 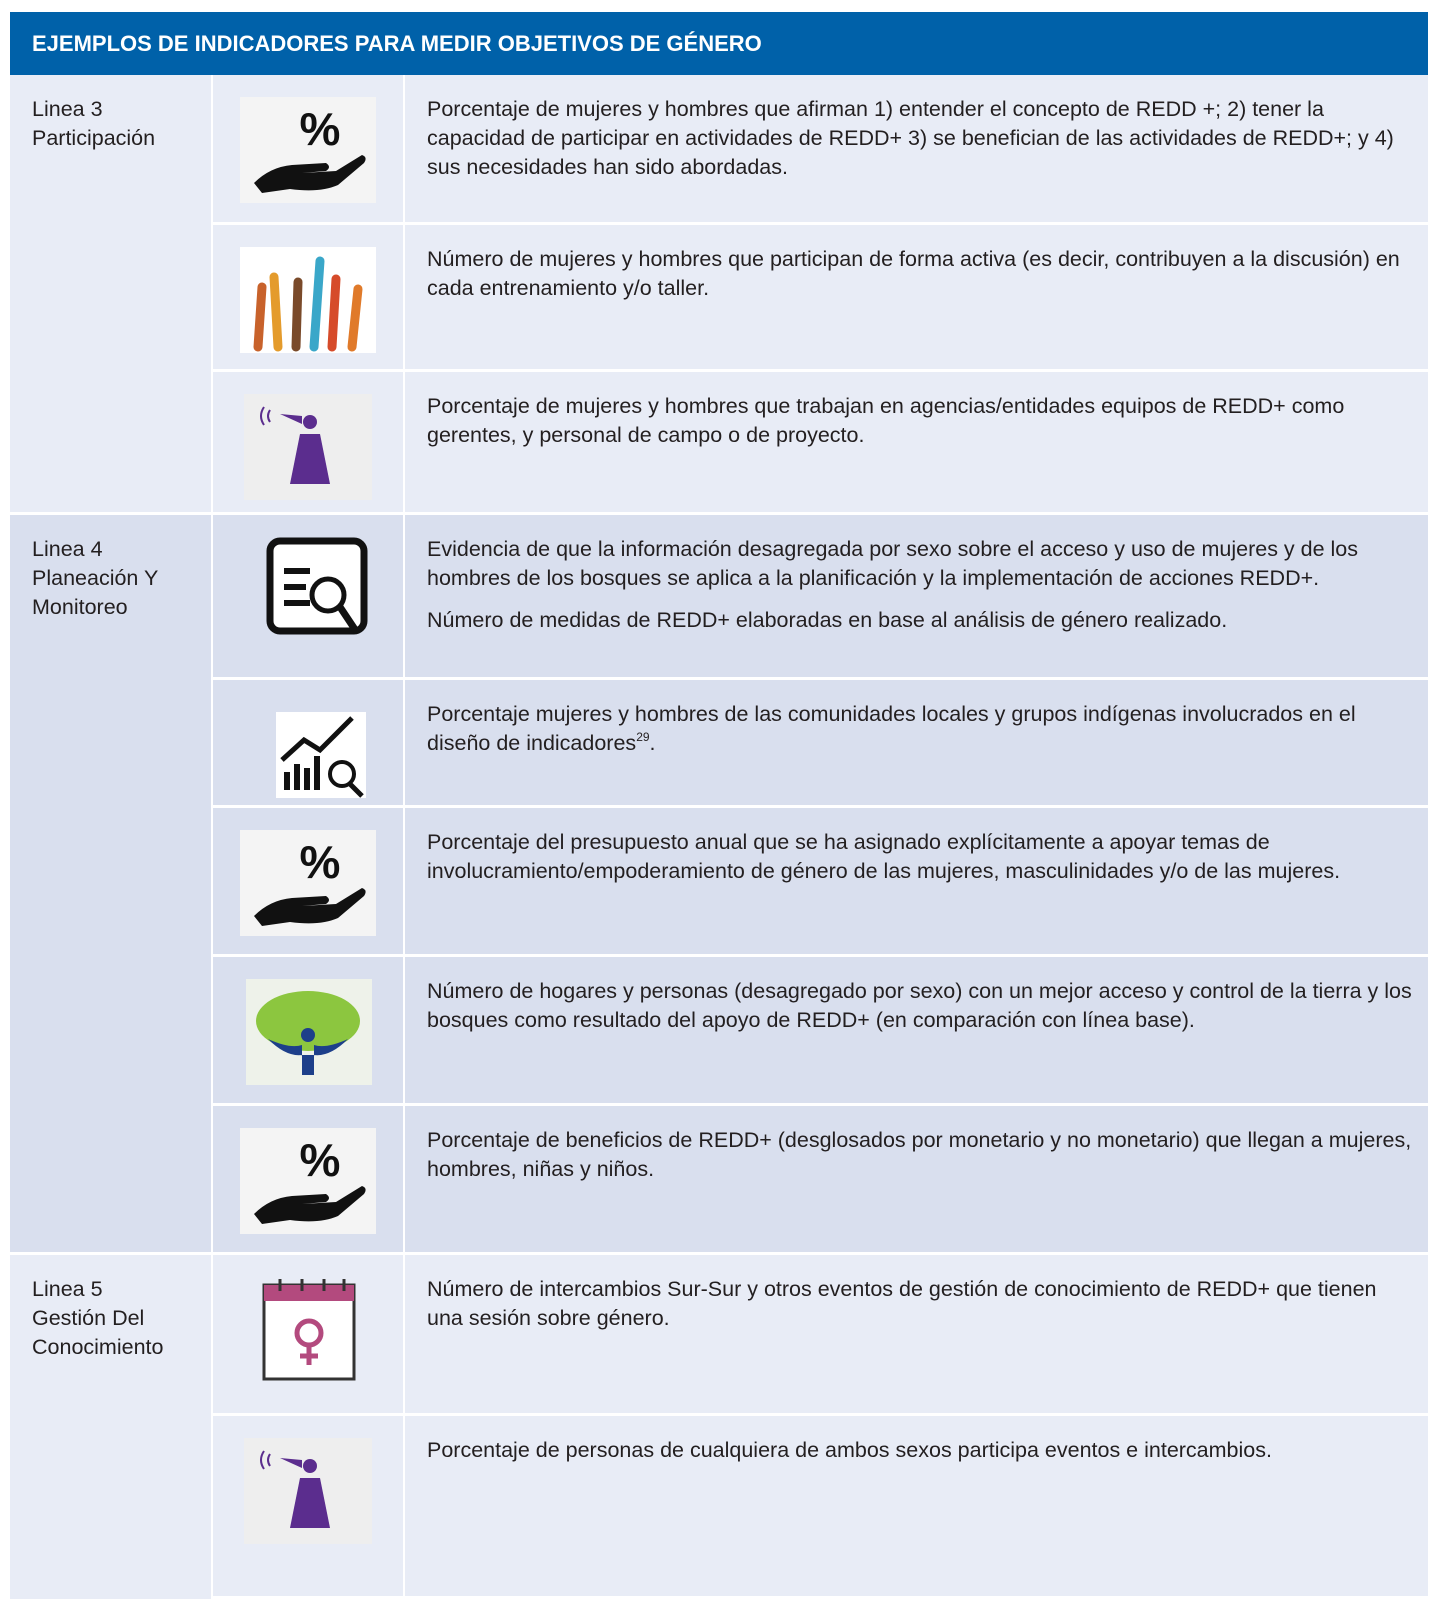 What do you see at coordinates (110, 883) in the screenshot?
I see `group-label: Linea 4 Planeación Y Monitoreo` at bounding box center [110, 883].